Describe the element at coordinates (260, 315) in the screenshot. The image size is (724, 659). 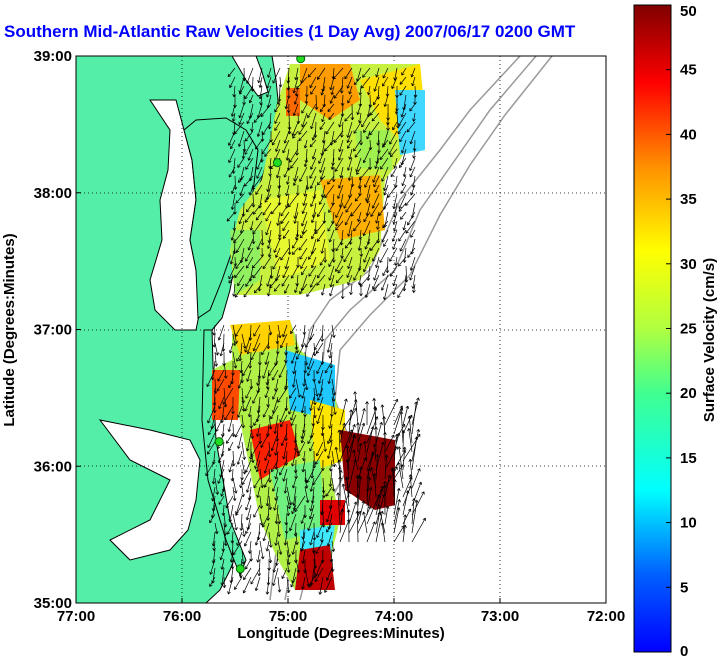
I see `radar-stations` at that location.